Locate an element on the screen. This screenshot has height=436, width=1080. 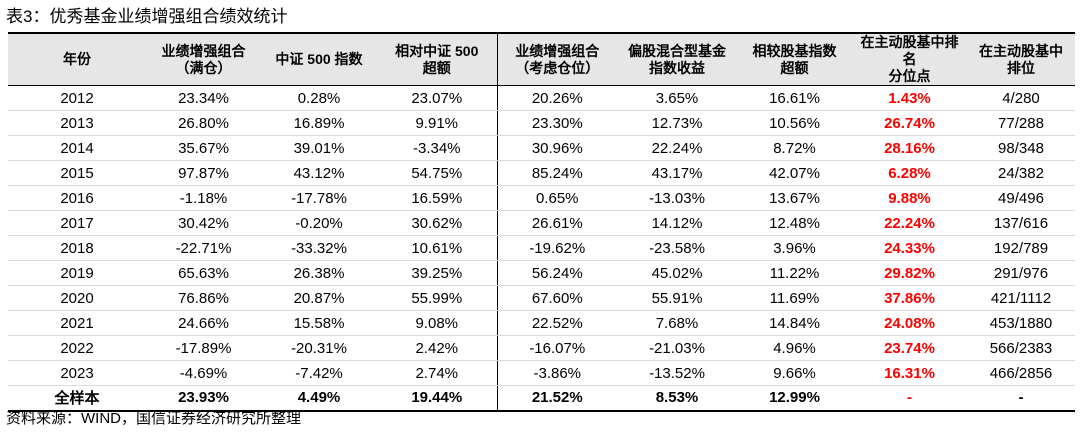
cell-enhanced-full: 65.63% is located at coordinates (203, 273).